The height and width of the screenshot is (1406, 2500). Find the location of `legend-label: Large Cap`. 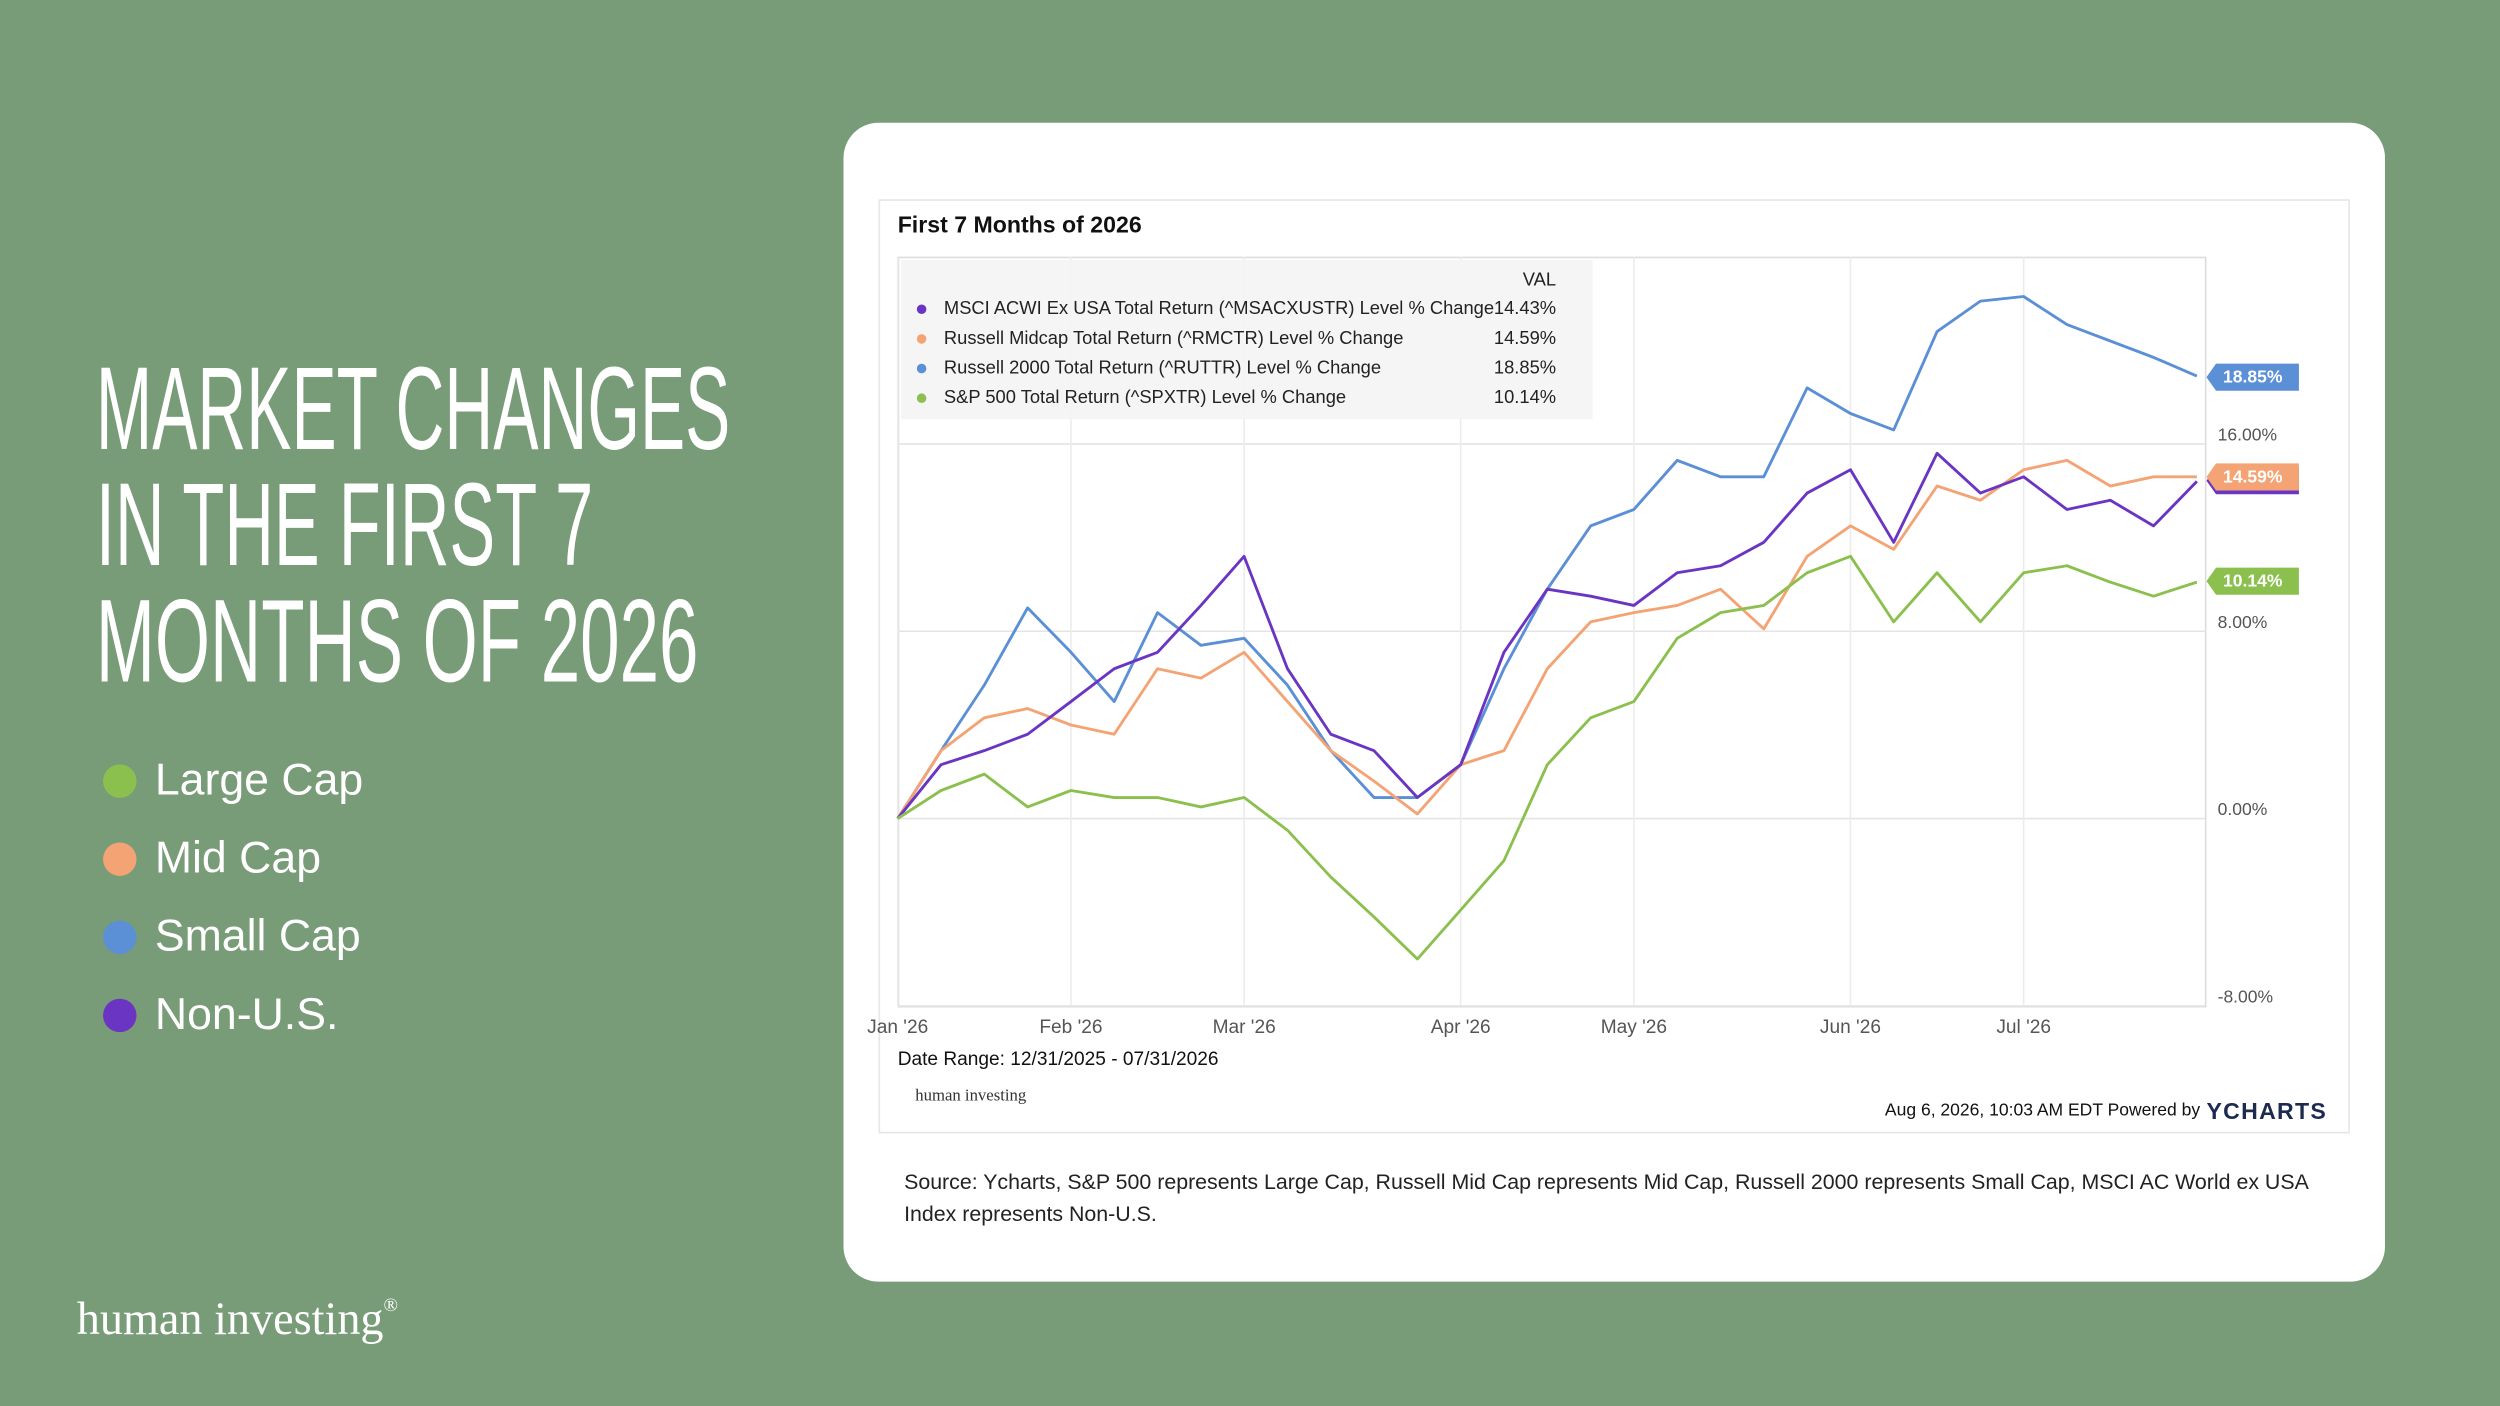

legend-label: Large Cap is located at coordinates (259, 780).